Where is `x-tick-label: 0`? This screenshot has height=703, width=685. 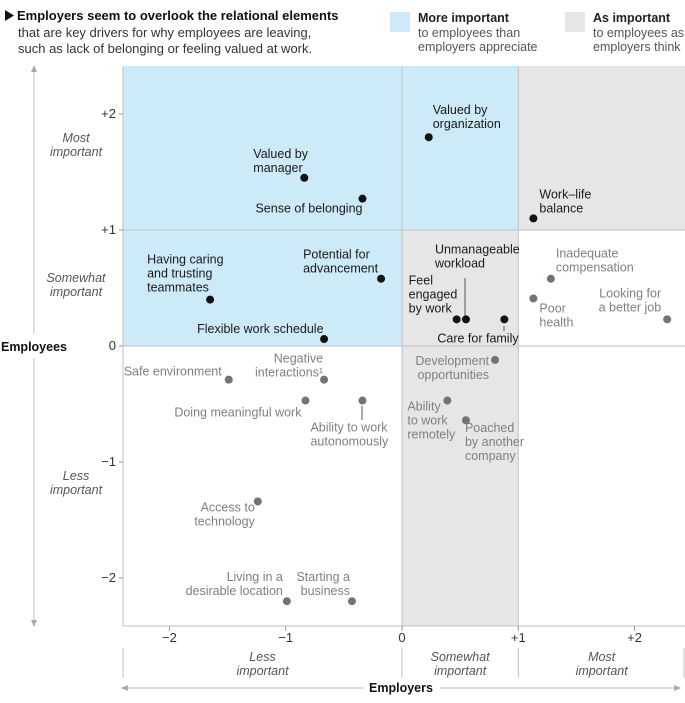 x-tick-label: 0 is located at coordinates (401, 637).